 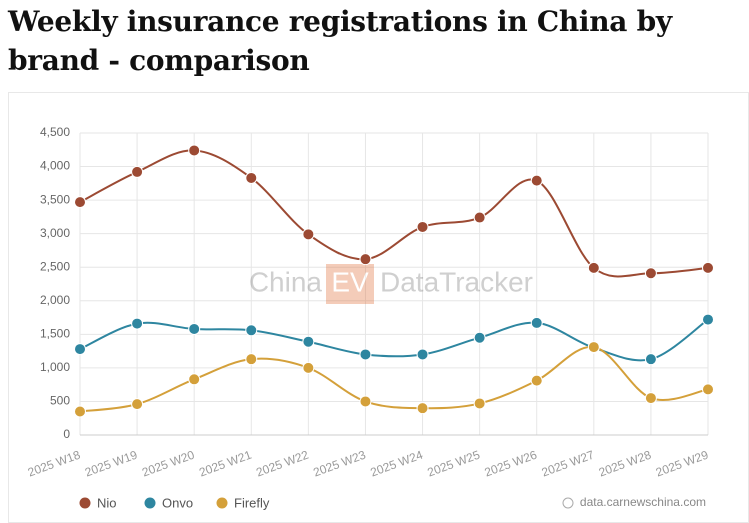 What do you see at coordinates (54, 464) in the screenshot?
I see `x-tick-label: 2025 W18` at bounding box center [54, 464].